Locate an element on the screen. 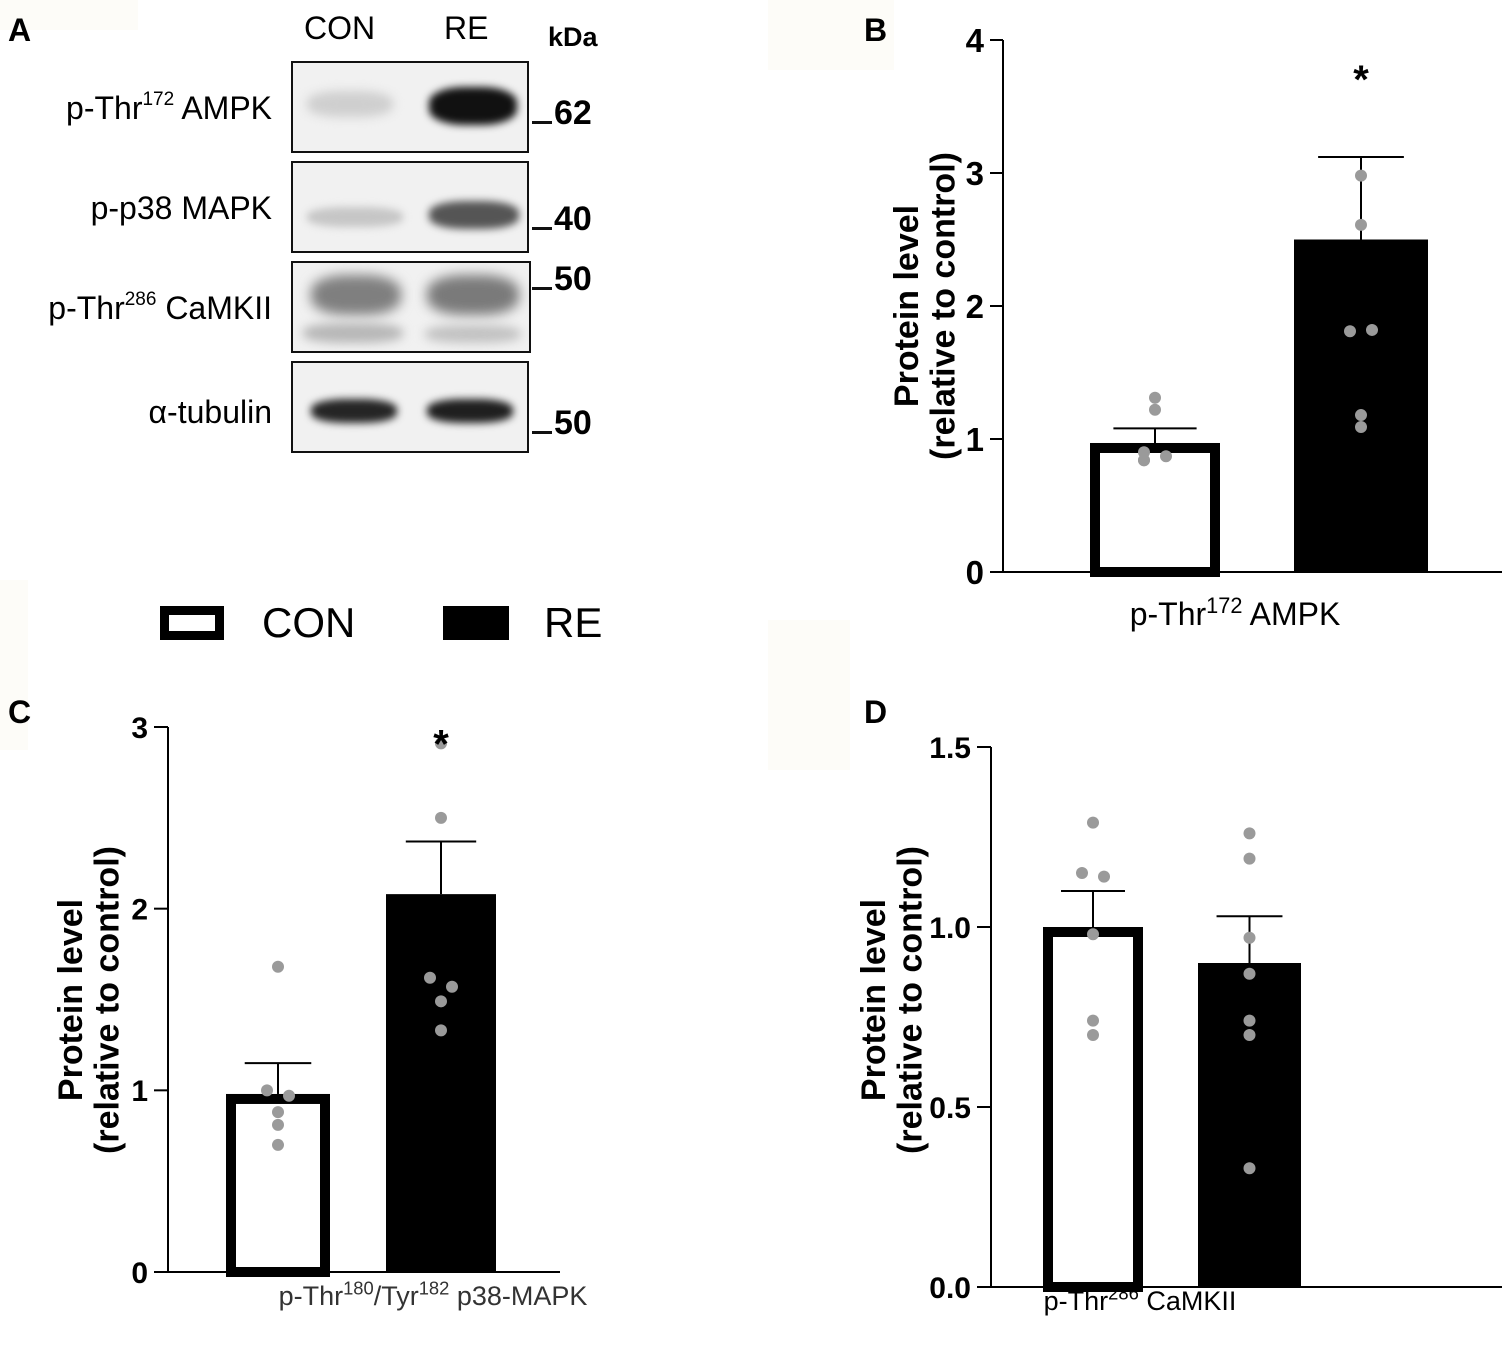  panel-letter-b: B is located at coordinates (876, 30).